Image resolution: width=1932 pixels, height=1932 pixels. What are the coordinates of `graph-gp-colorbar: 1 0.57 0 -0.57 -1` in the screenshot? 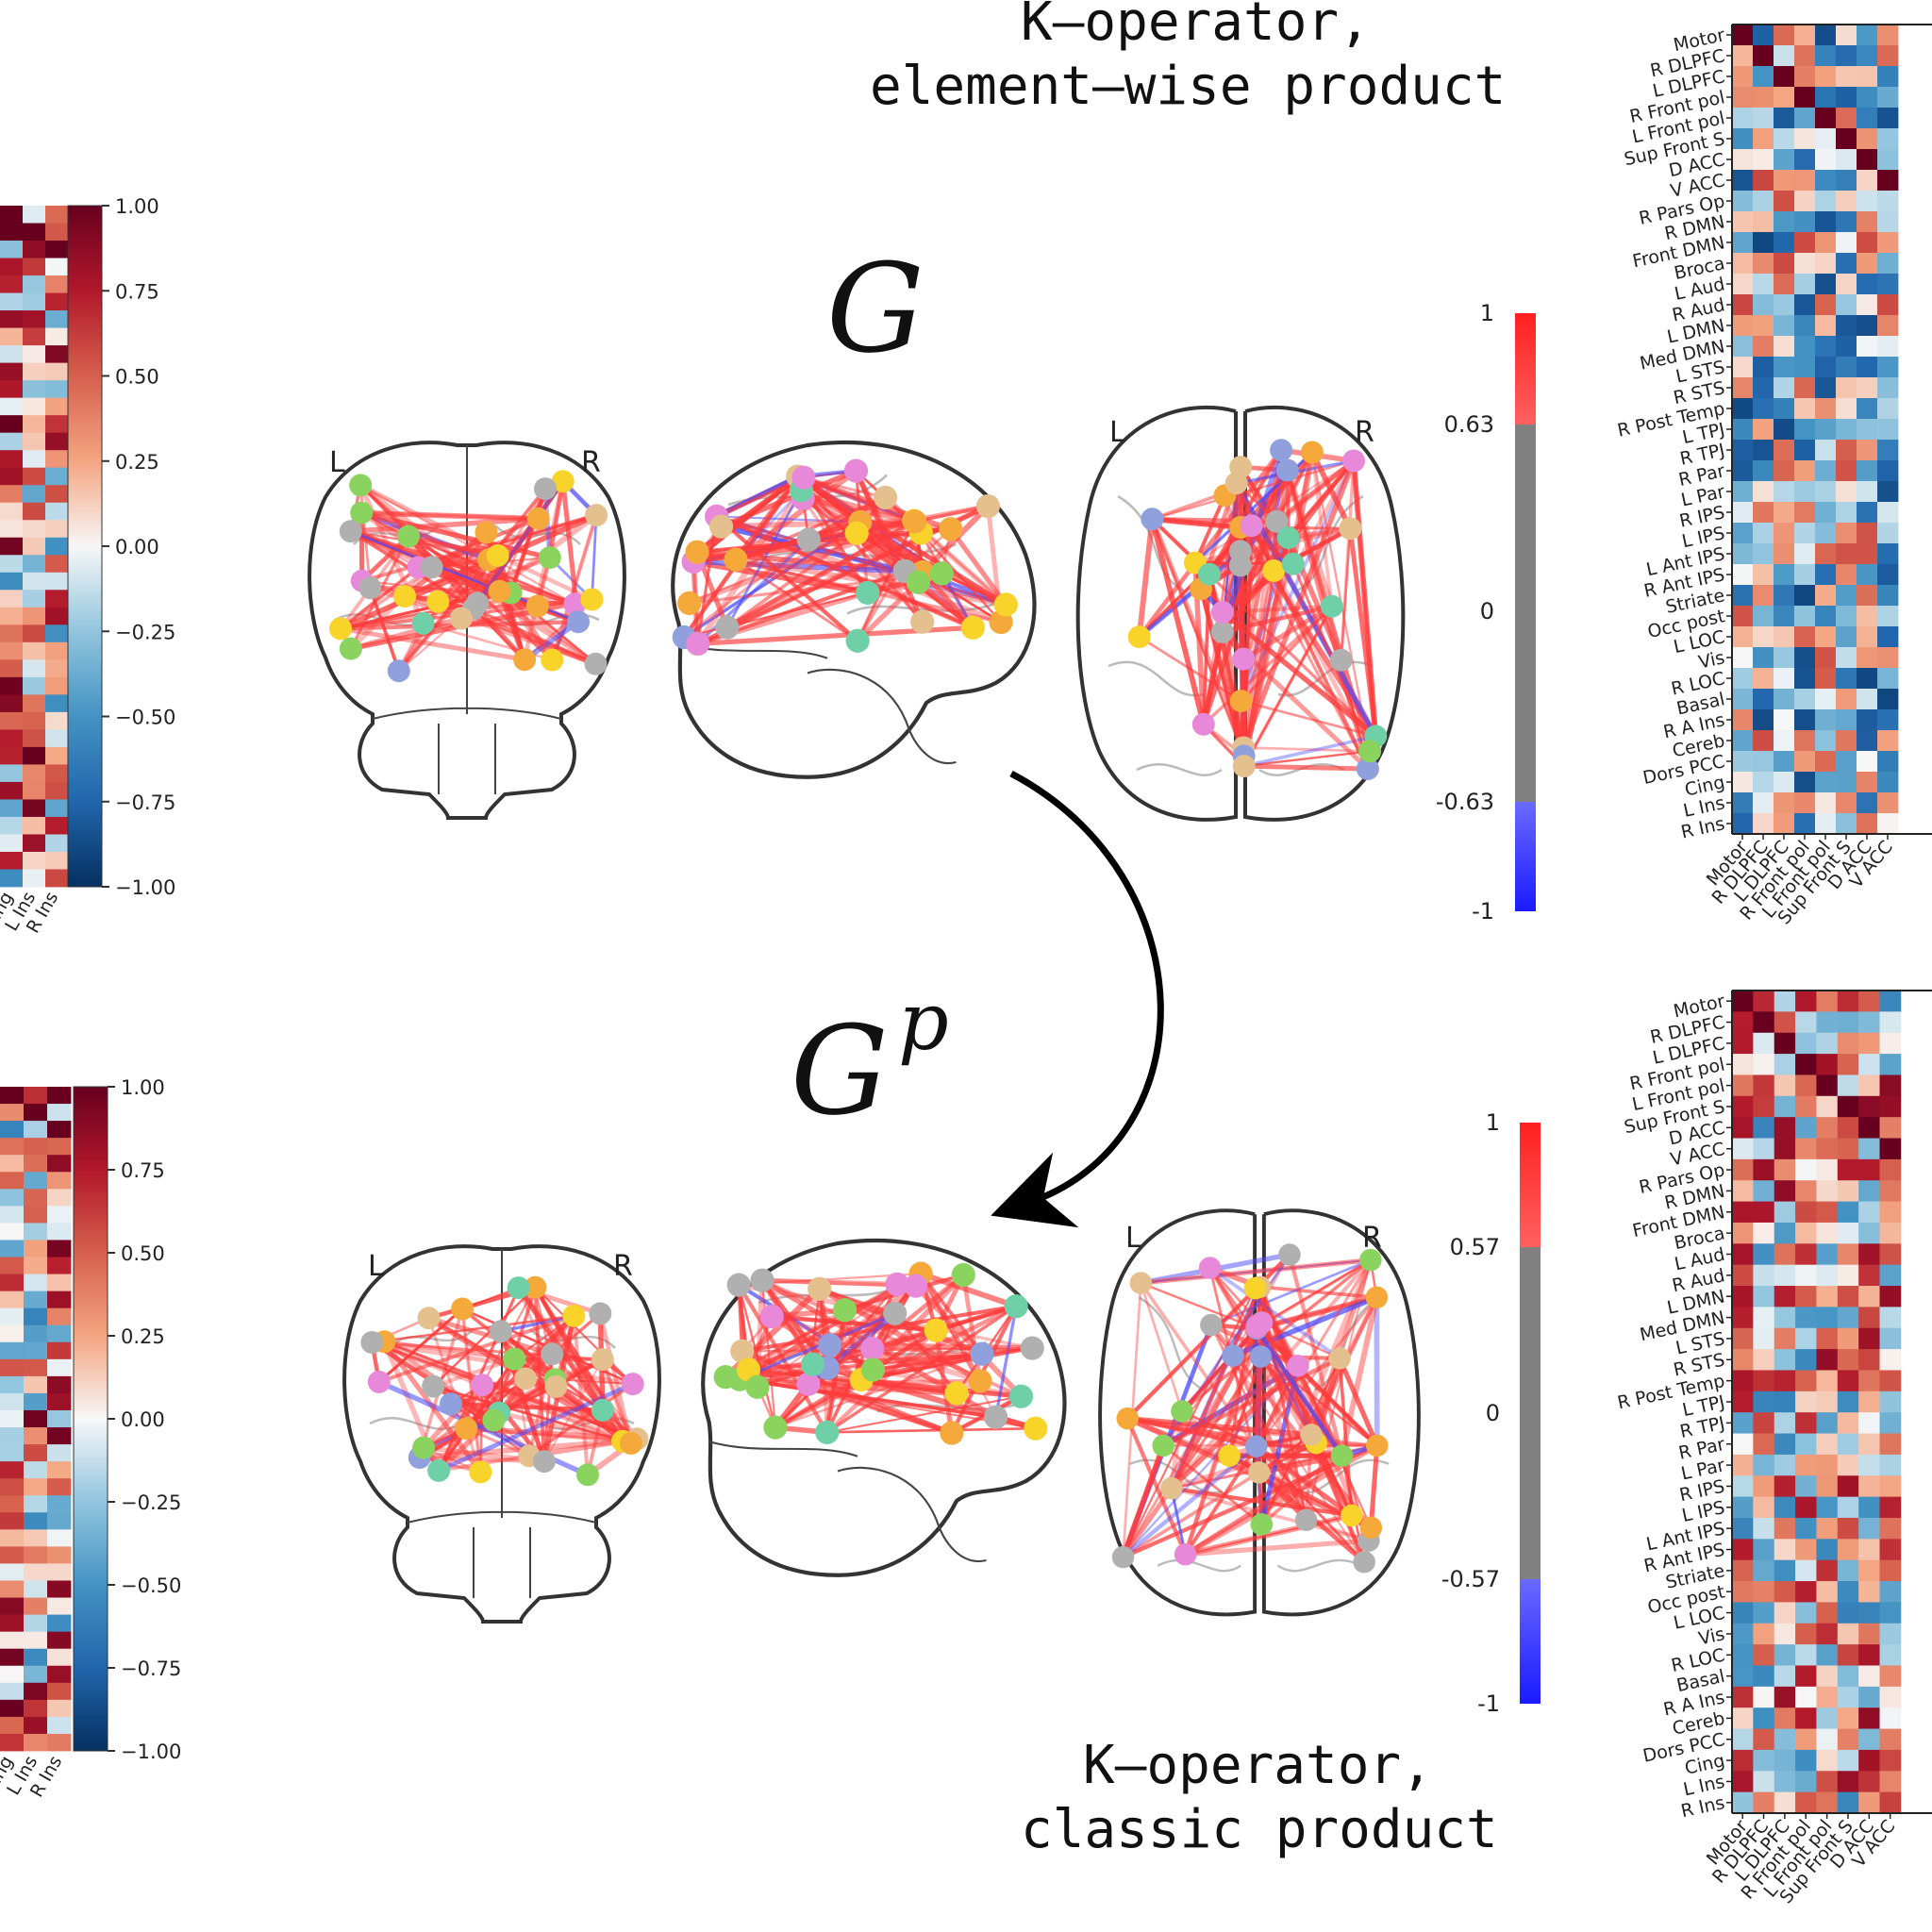 It's located at (1491, 1413).